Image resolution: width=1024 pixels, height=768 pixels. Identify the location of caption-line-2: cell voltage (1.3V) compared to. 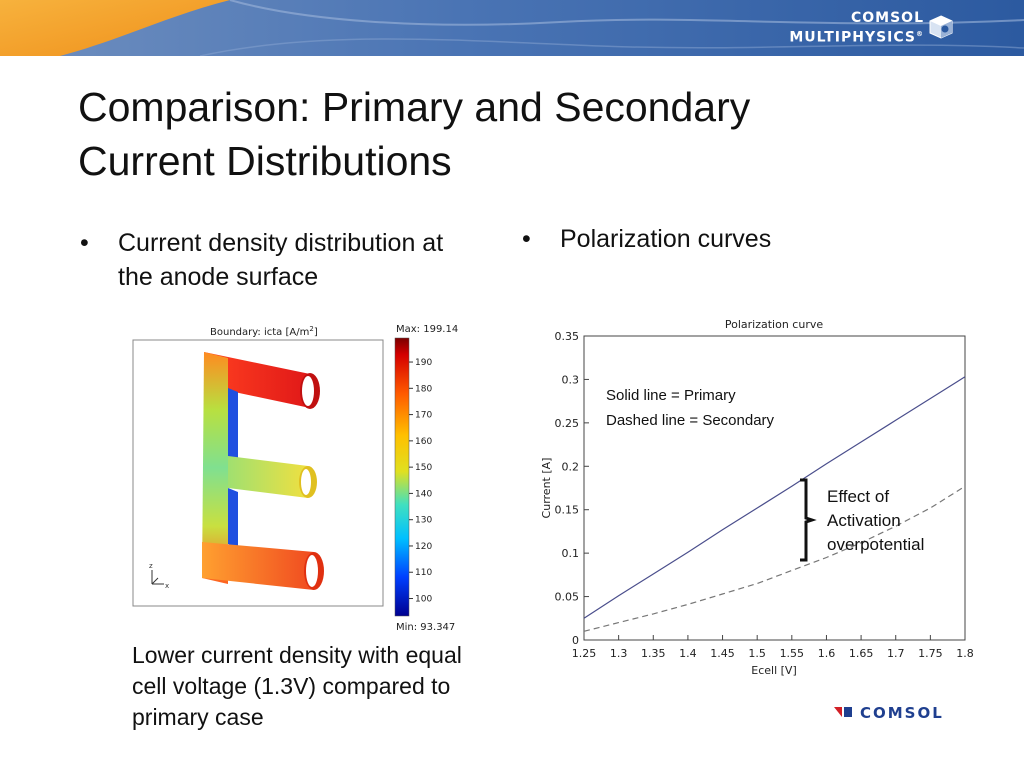
(291, 686).